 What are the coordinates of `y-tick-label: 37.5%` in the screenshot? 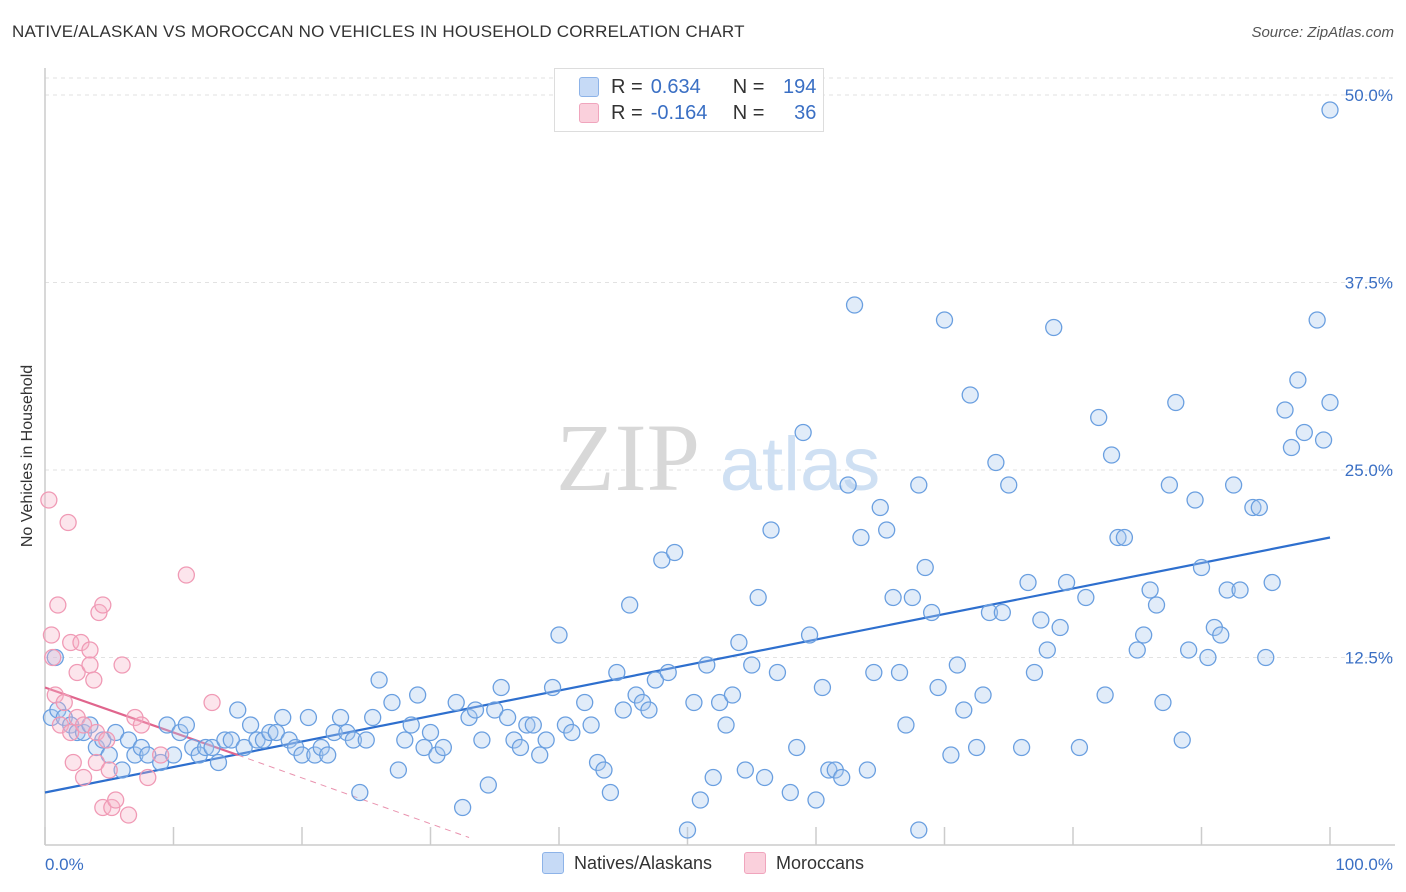 It's located at (1369, 283).